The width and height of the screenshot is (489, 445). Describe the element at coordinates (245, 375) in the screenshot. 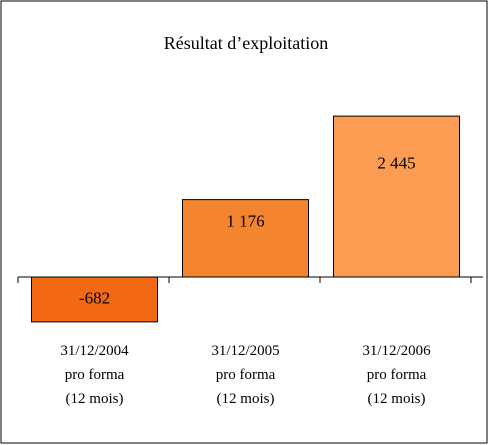

I see `x-tick-label: 31/12/2005 pro forma (12 mois)` at that location.